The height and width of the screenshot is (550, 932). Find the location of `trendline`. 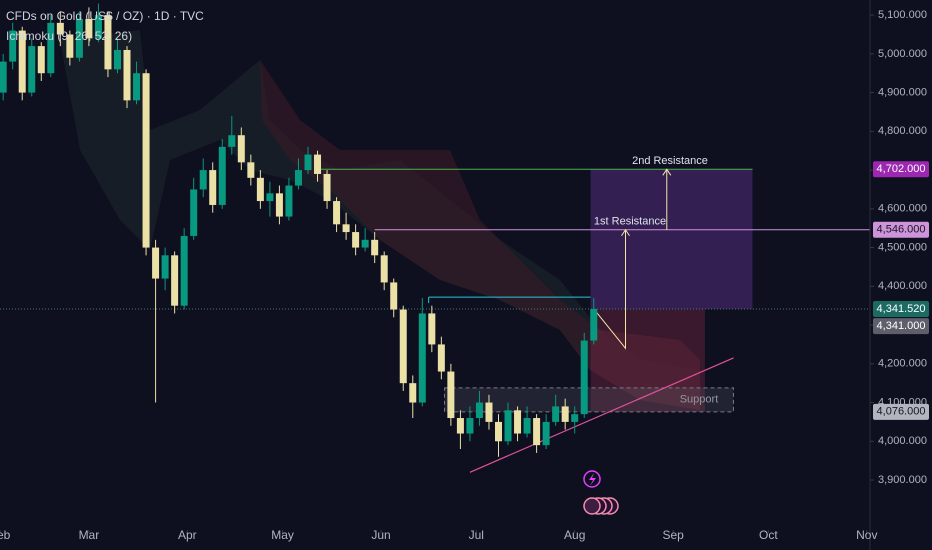

trendline is located at coordinates (601, 415).